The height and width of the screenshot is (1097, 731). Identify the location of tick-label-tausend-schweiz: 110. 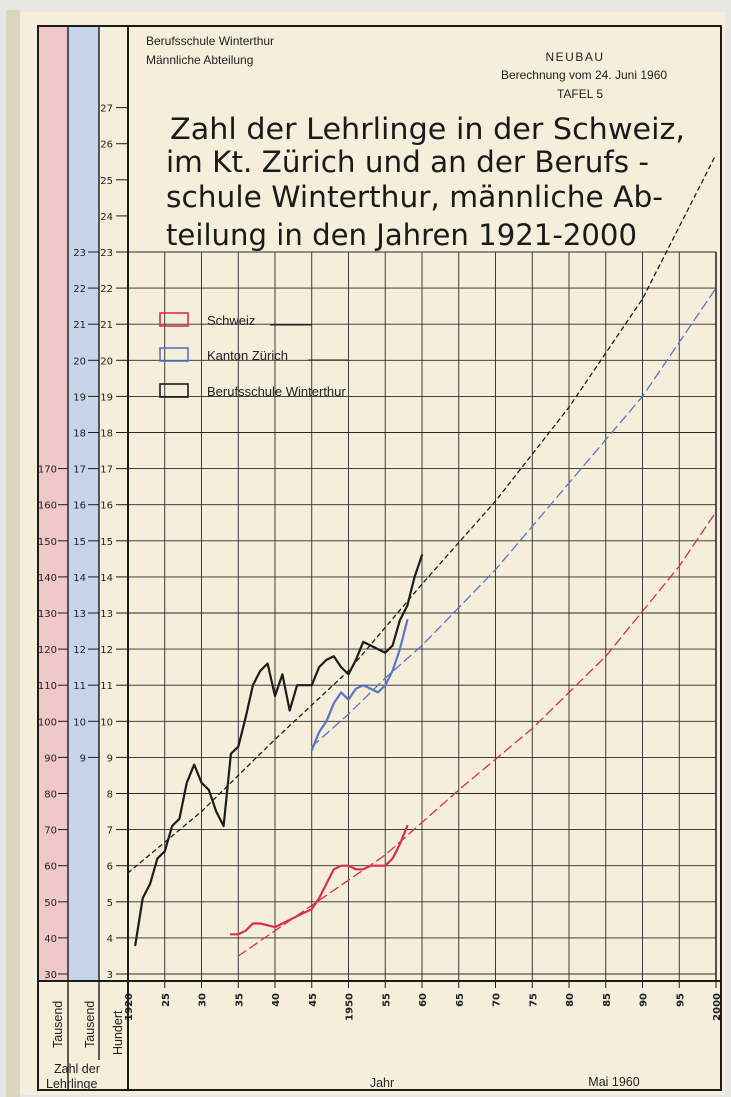
(47, 686).